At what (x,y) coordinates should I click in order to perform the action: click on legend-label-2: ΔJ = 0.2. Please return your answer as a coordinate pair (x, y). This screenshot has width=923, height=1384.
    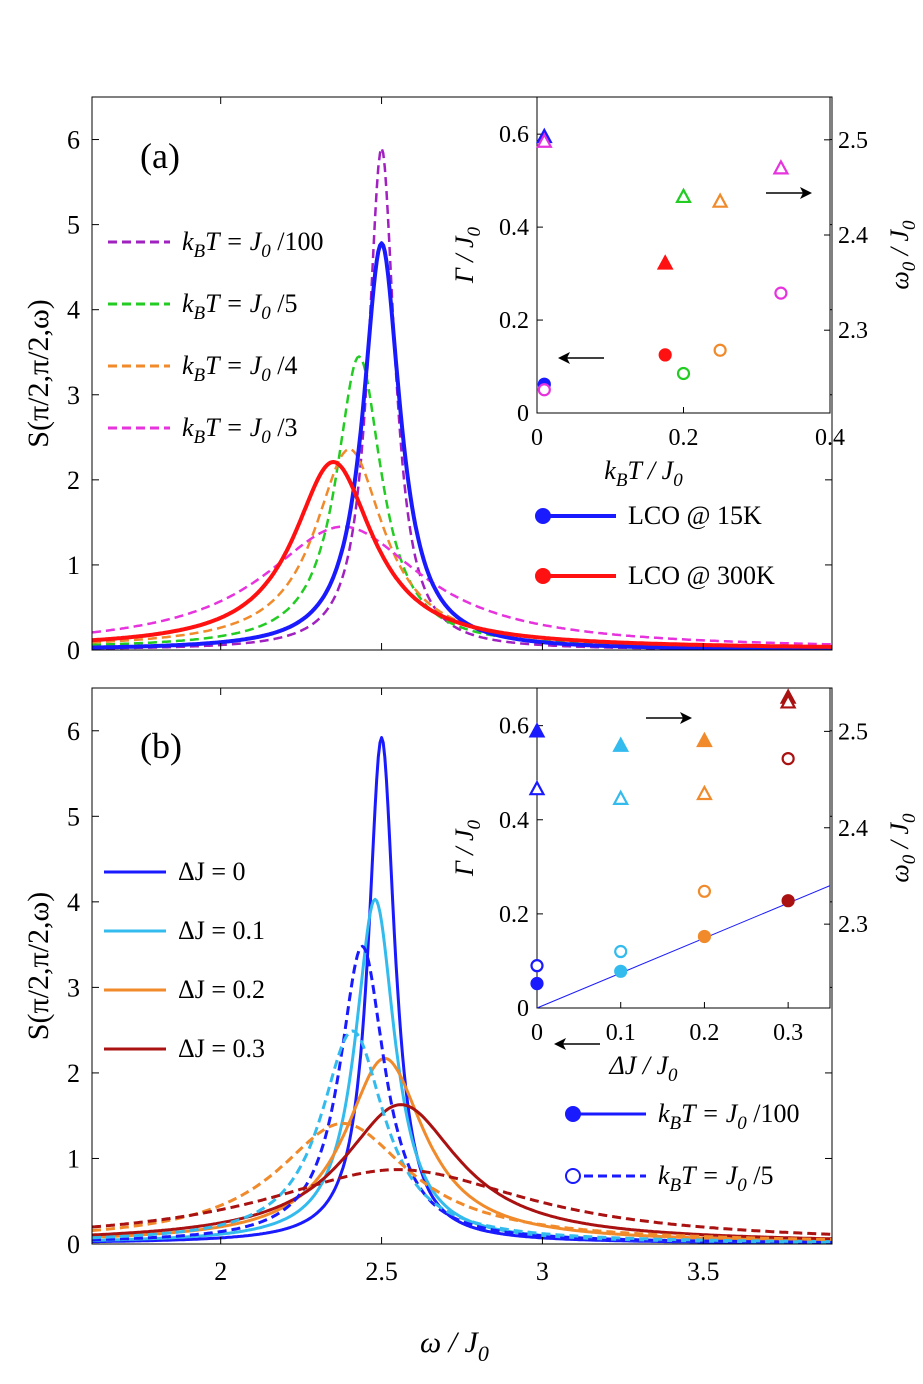
    Looking at the image, I should click on (221, 989).